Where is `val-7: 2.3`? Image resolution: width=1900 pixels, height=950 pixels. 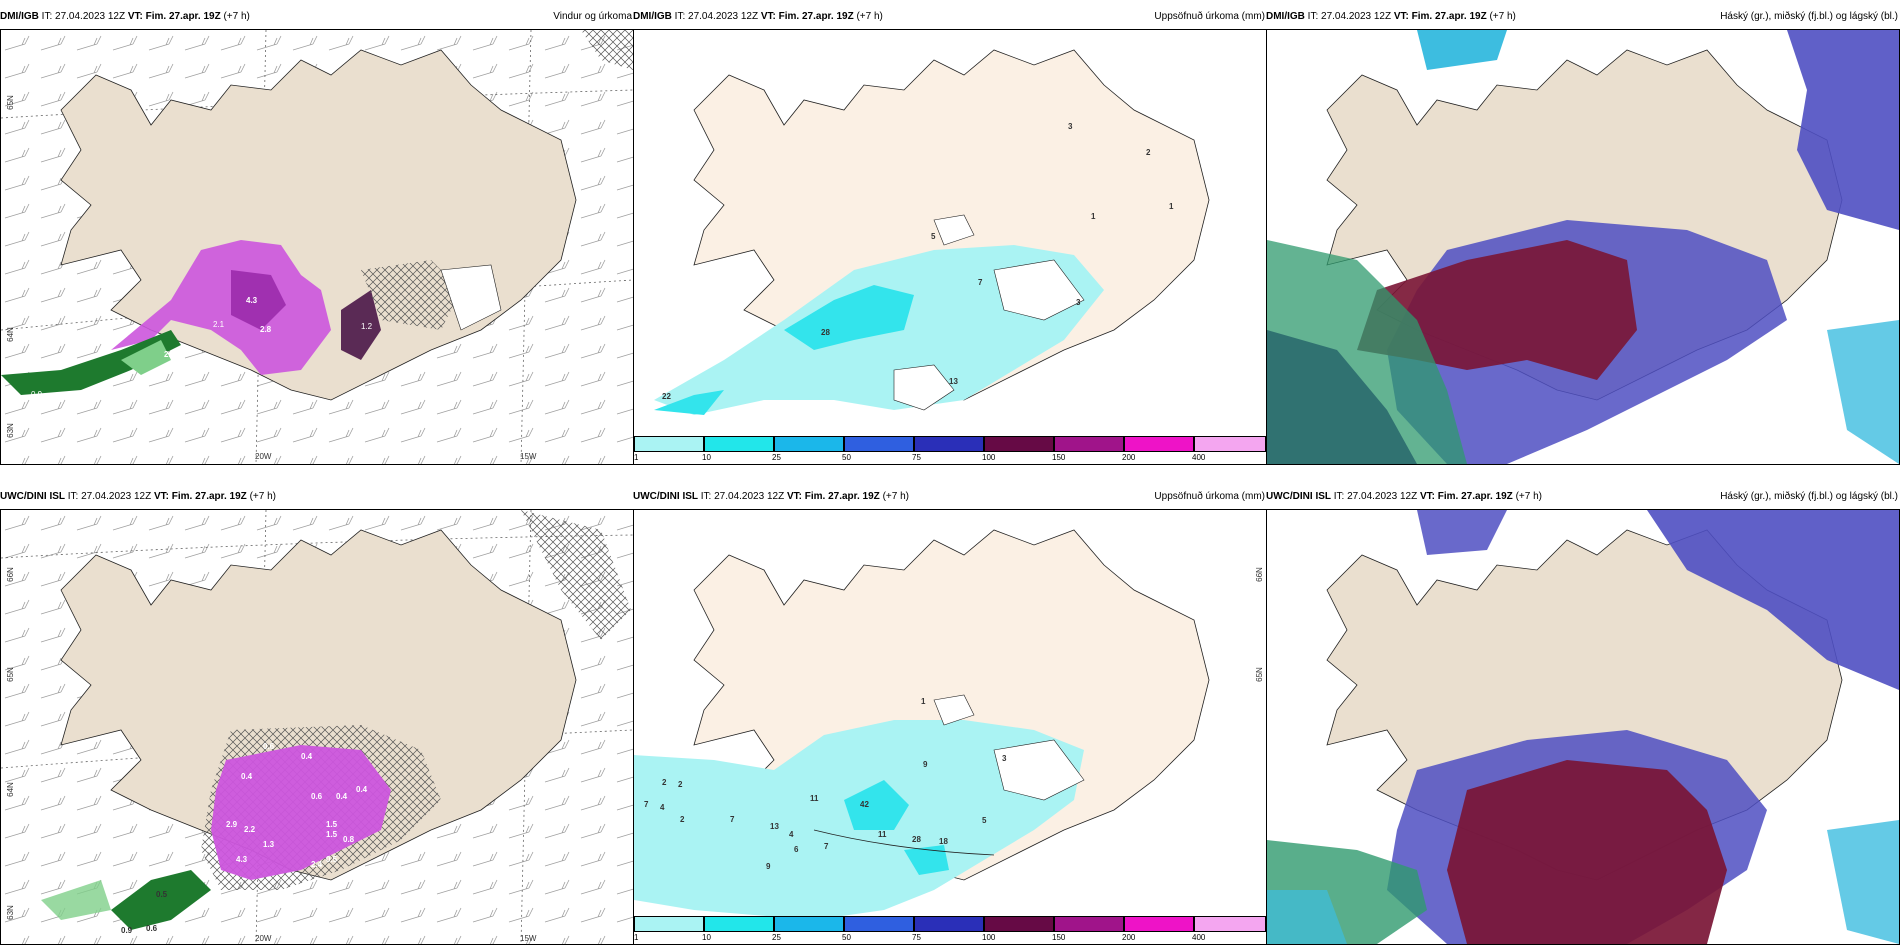 val-7: 2.3 is located at coordinates (107, 394).